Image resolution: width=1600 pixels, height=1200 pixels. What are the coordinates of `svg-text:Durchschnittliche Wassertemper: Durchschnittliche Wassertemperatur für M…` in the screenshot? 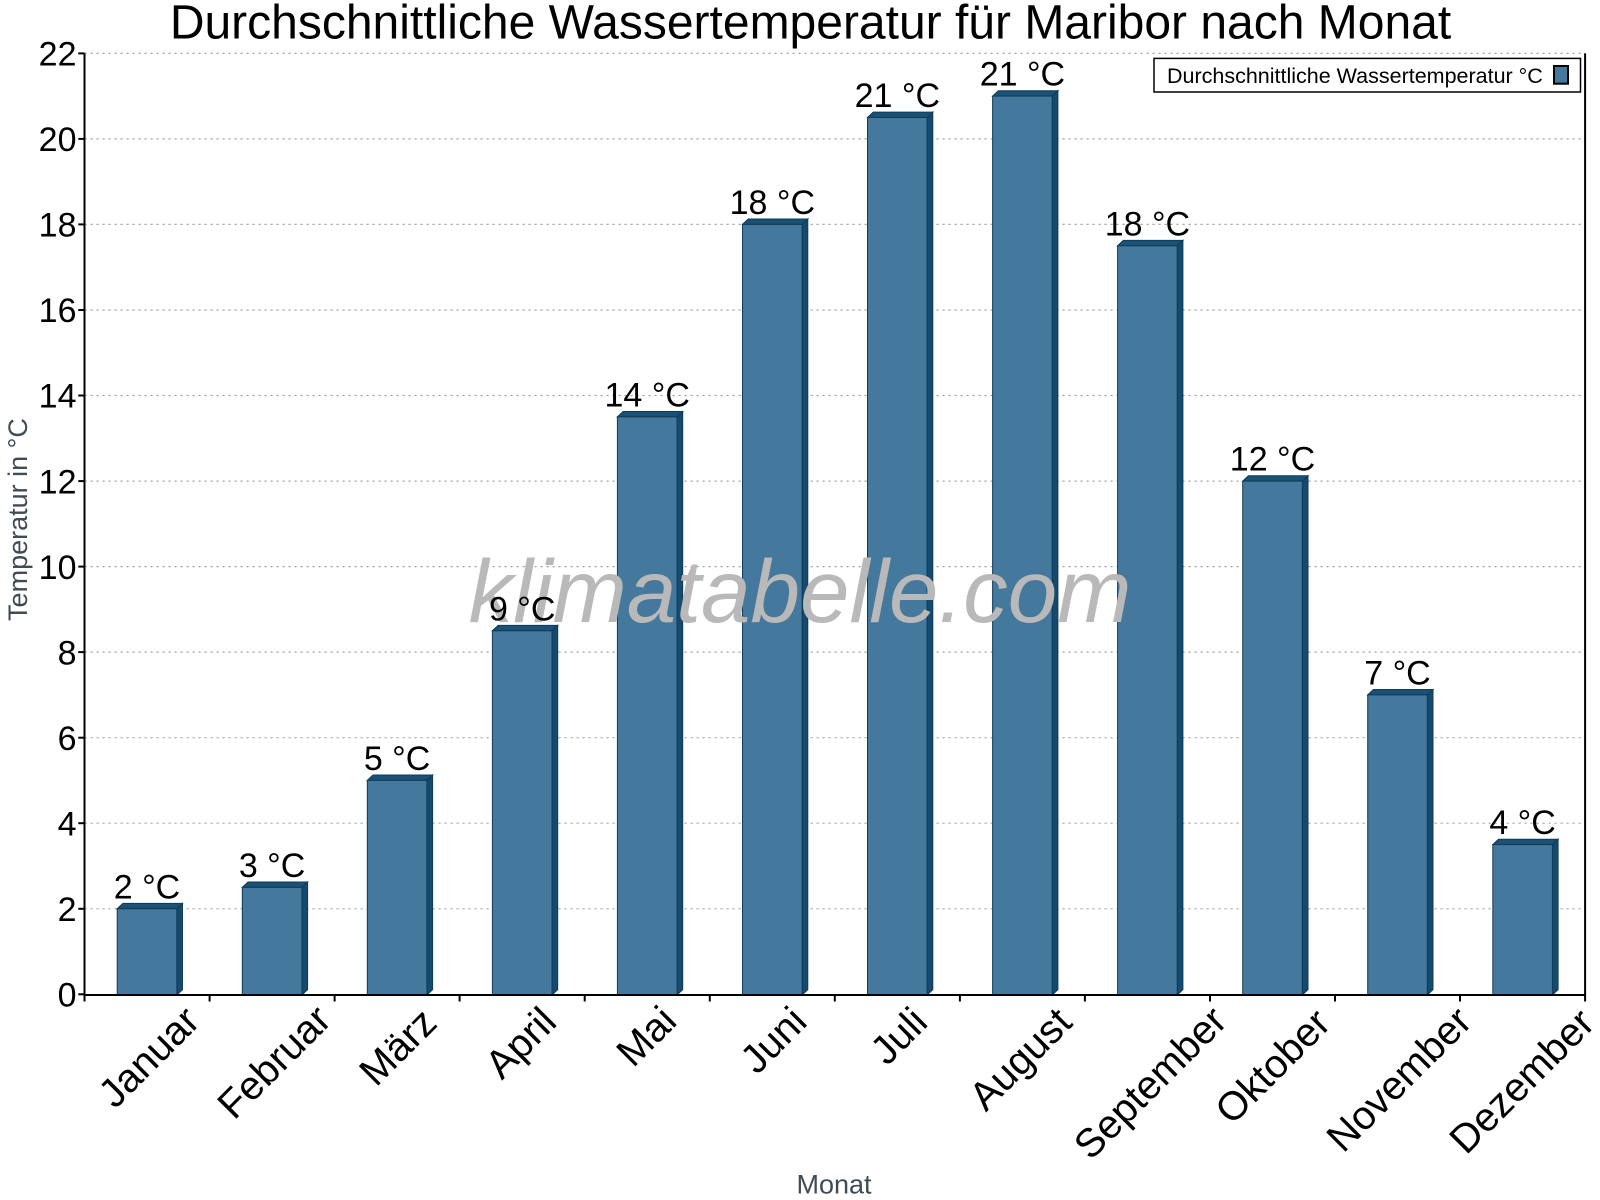 It's located at (810, 25).